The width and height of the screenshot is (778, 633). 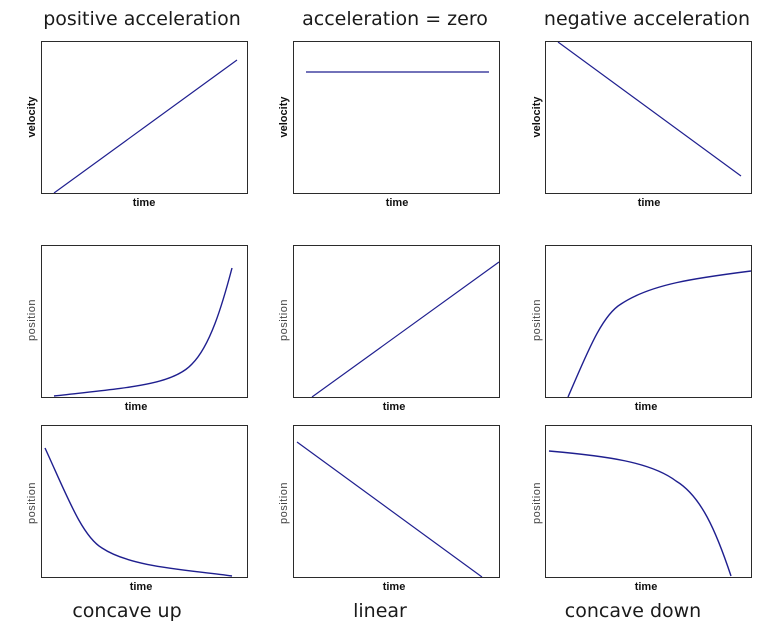 I want to click on caption-linear: linear, so click(x=380, y=611).